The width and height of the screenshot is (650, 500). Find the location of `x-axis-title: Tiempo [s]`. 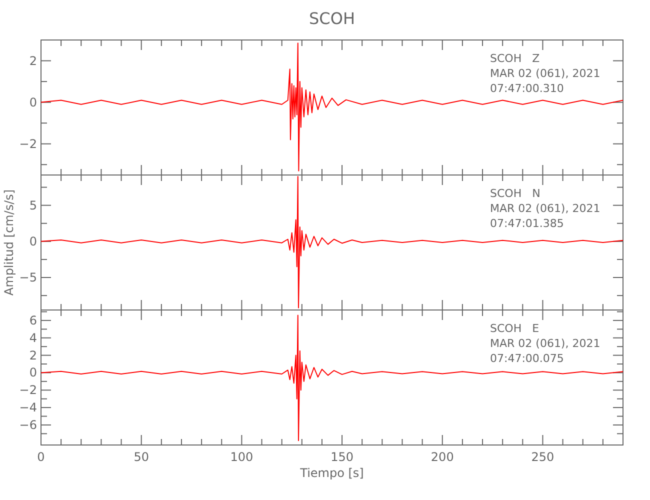

x-axis-title: Tiempo [s] is located at coordinates (331, 473).